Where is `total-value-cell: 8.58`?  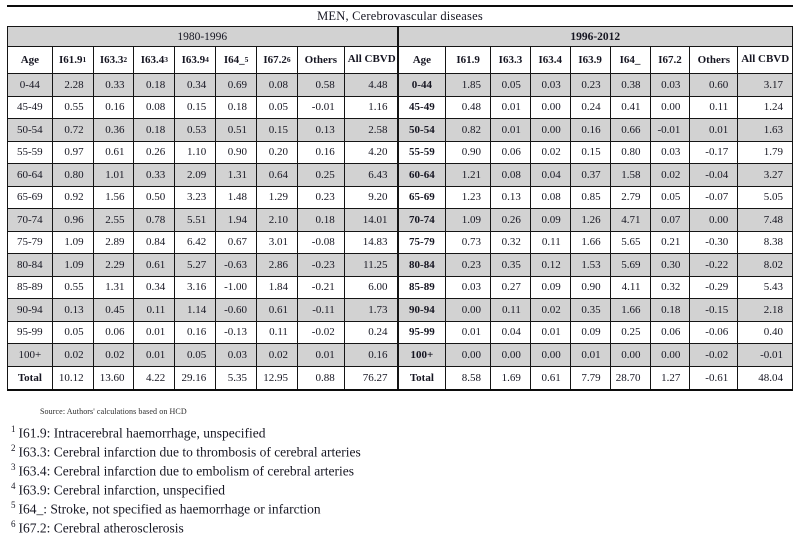
total-value-cell: 8.58 is located at coordinates (468, 378).